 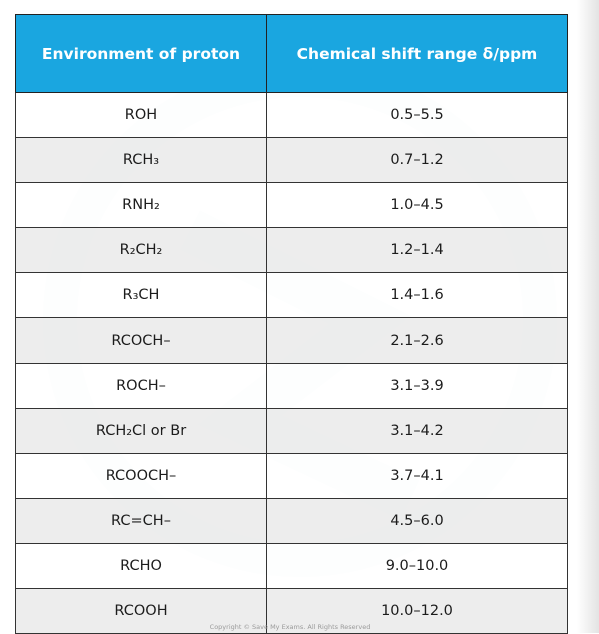 What do you see at coordinates (141, 430) in the screenshot?
I see `cell-environment: RCH₂Cl or Br` at bounding box center [141, 430].